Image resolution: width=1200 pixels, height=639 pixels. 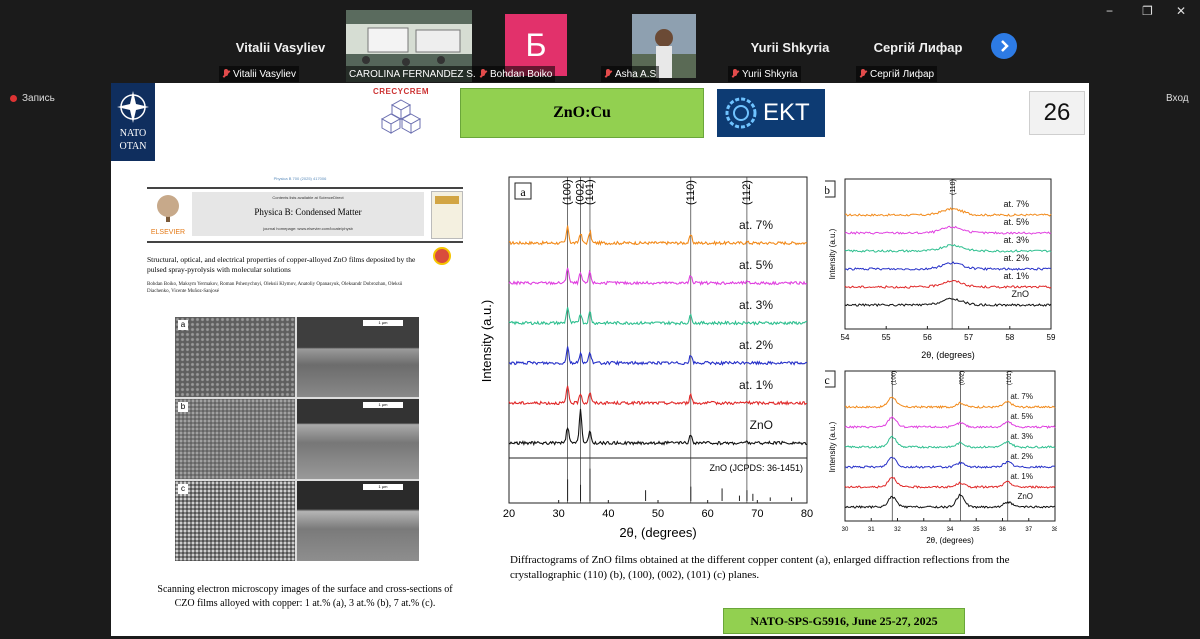 I want to click on x-tick-label: 33, so click(x=923, y=530).